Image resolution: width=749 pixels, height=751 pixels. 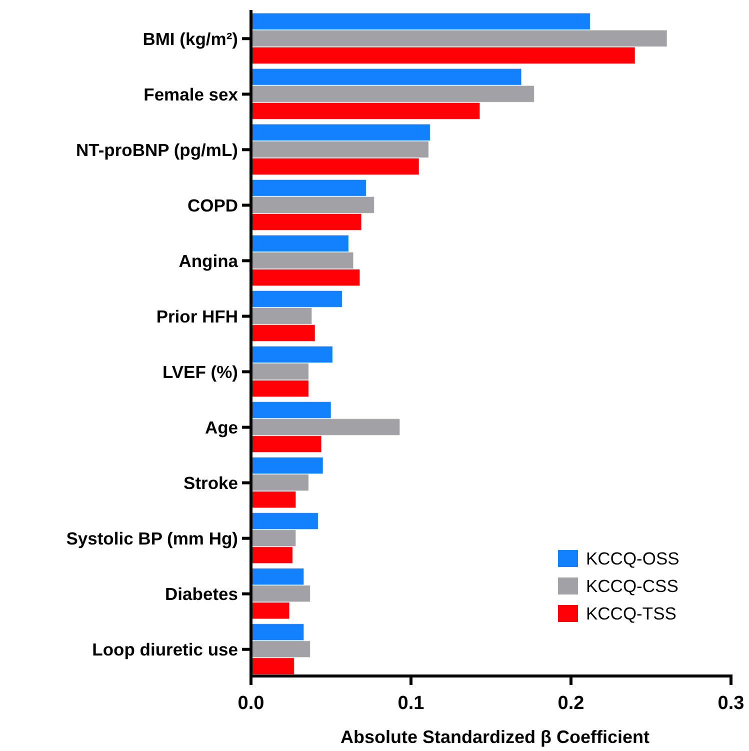 I want to click on legend-label: KCCQ-CSS, so click(x=632, y=586).